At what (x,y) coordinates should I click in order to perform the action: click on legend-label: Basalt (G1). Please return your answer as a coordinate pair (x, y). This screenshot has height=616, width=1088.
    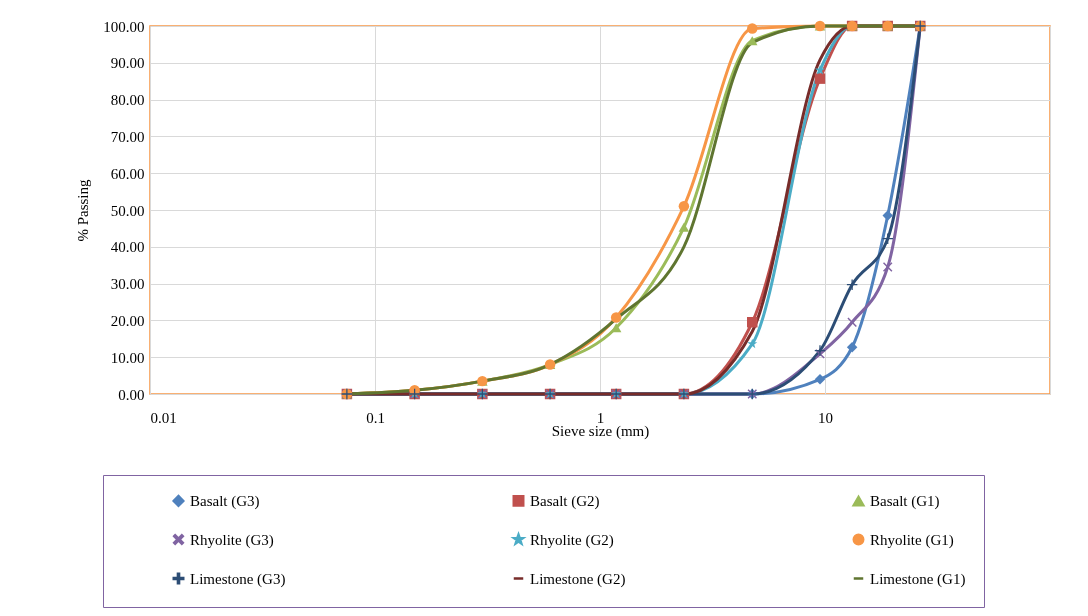
    Looking at the image, I should click on (905, 502).